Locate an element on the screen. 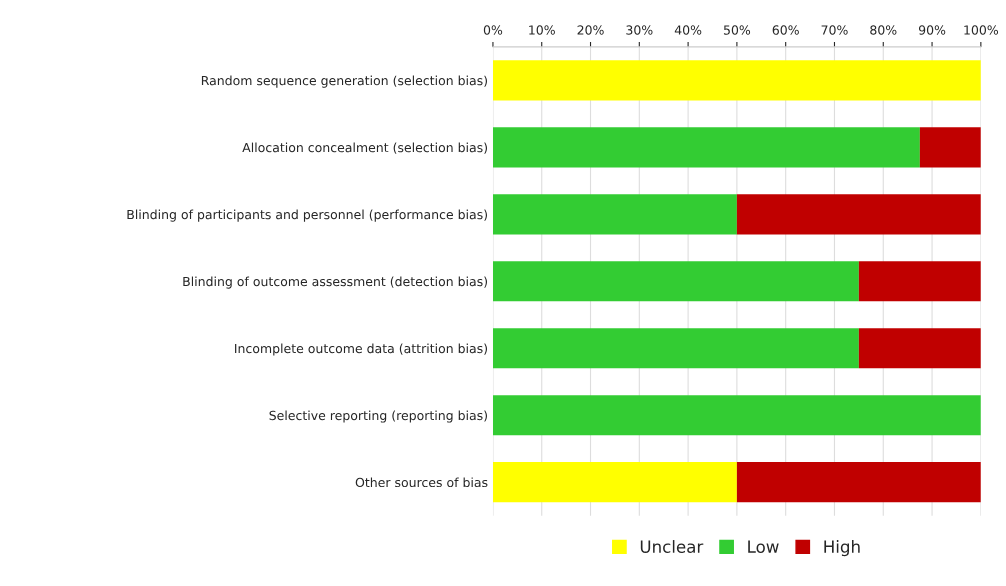 This screenshot has width=1006, height=586. x-tick-label: 20% is located at coordinates (590, 30).